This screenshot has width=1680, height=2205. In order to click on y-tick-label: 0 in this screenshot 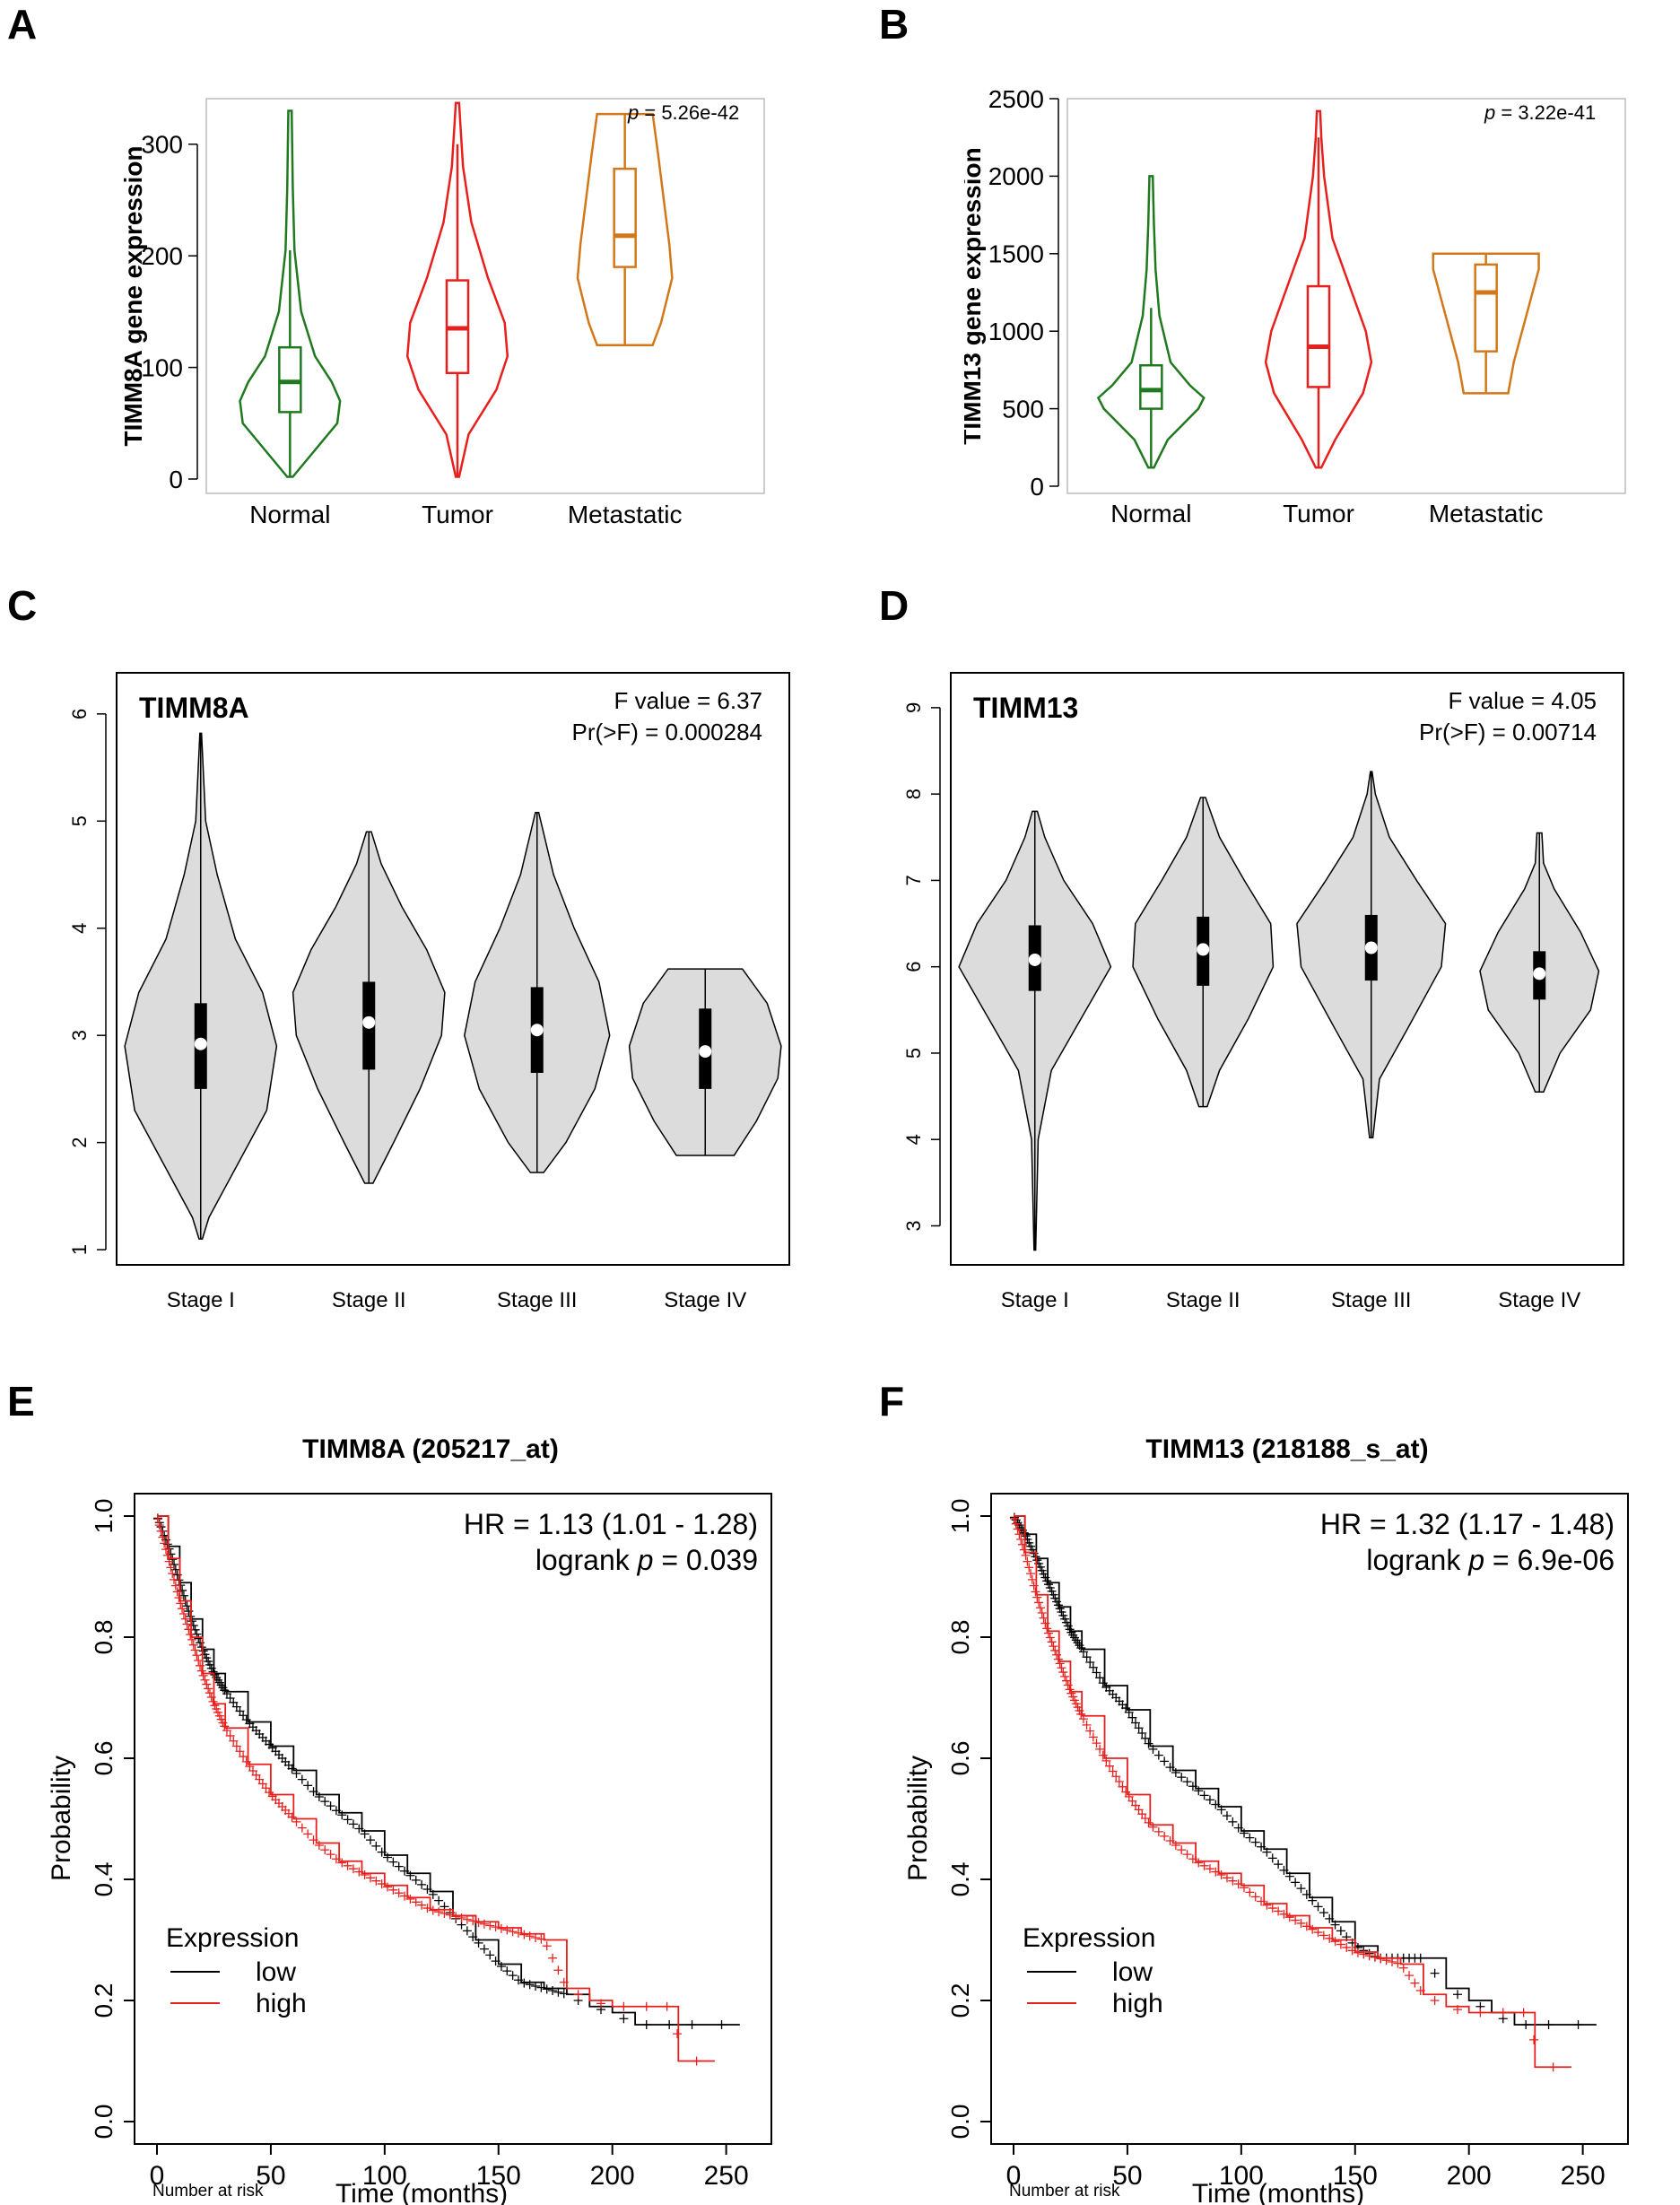, I will do `click(176, 480)`.